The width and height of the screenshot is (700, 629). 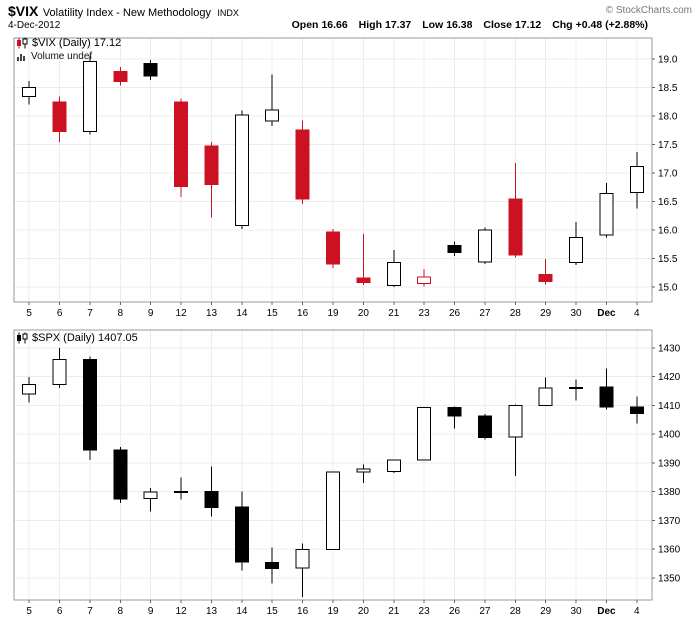 I want to click on y-axis-label: 16.0, so click(x=668, y=231).